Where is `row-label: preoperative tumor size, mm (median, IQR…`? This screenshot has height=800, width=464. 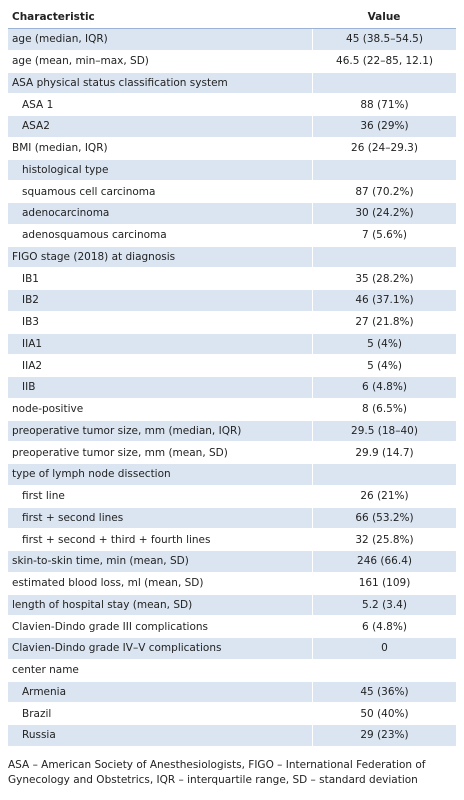 row-label: preoperative tumor size, mm (median, IQR… is located at coordinates (127, 430).